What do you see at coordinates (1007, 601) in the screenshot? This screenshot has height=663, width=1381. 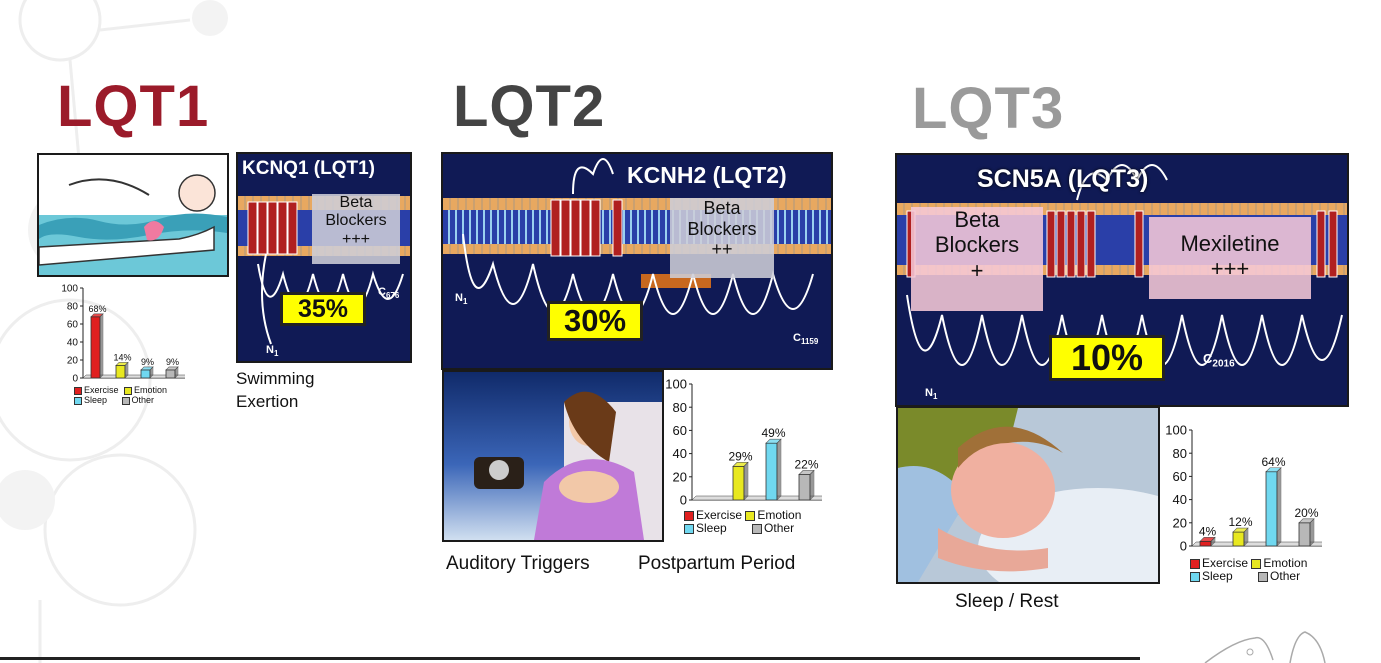 I see `lqt3-caption-sleep-rest: Sleep / Rest` at bounding box center [1007, 601].